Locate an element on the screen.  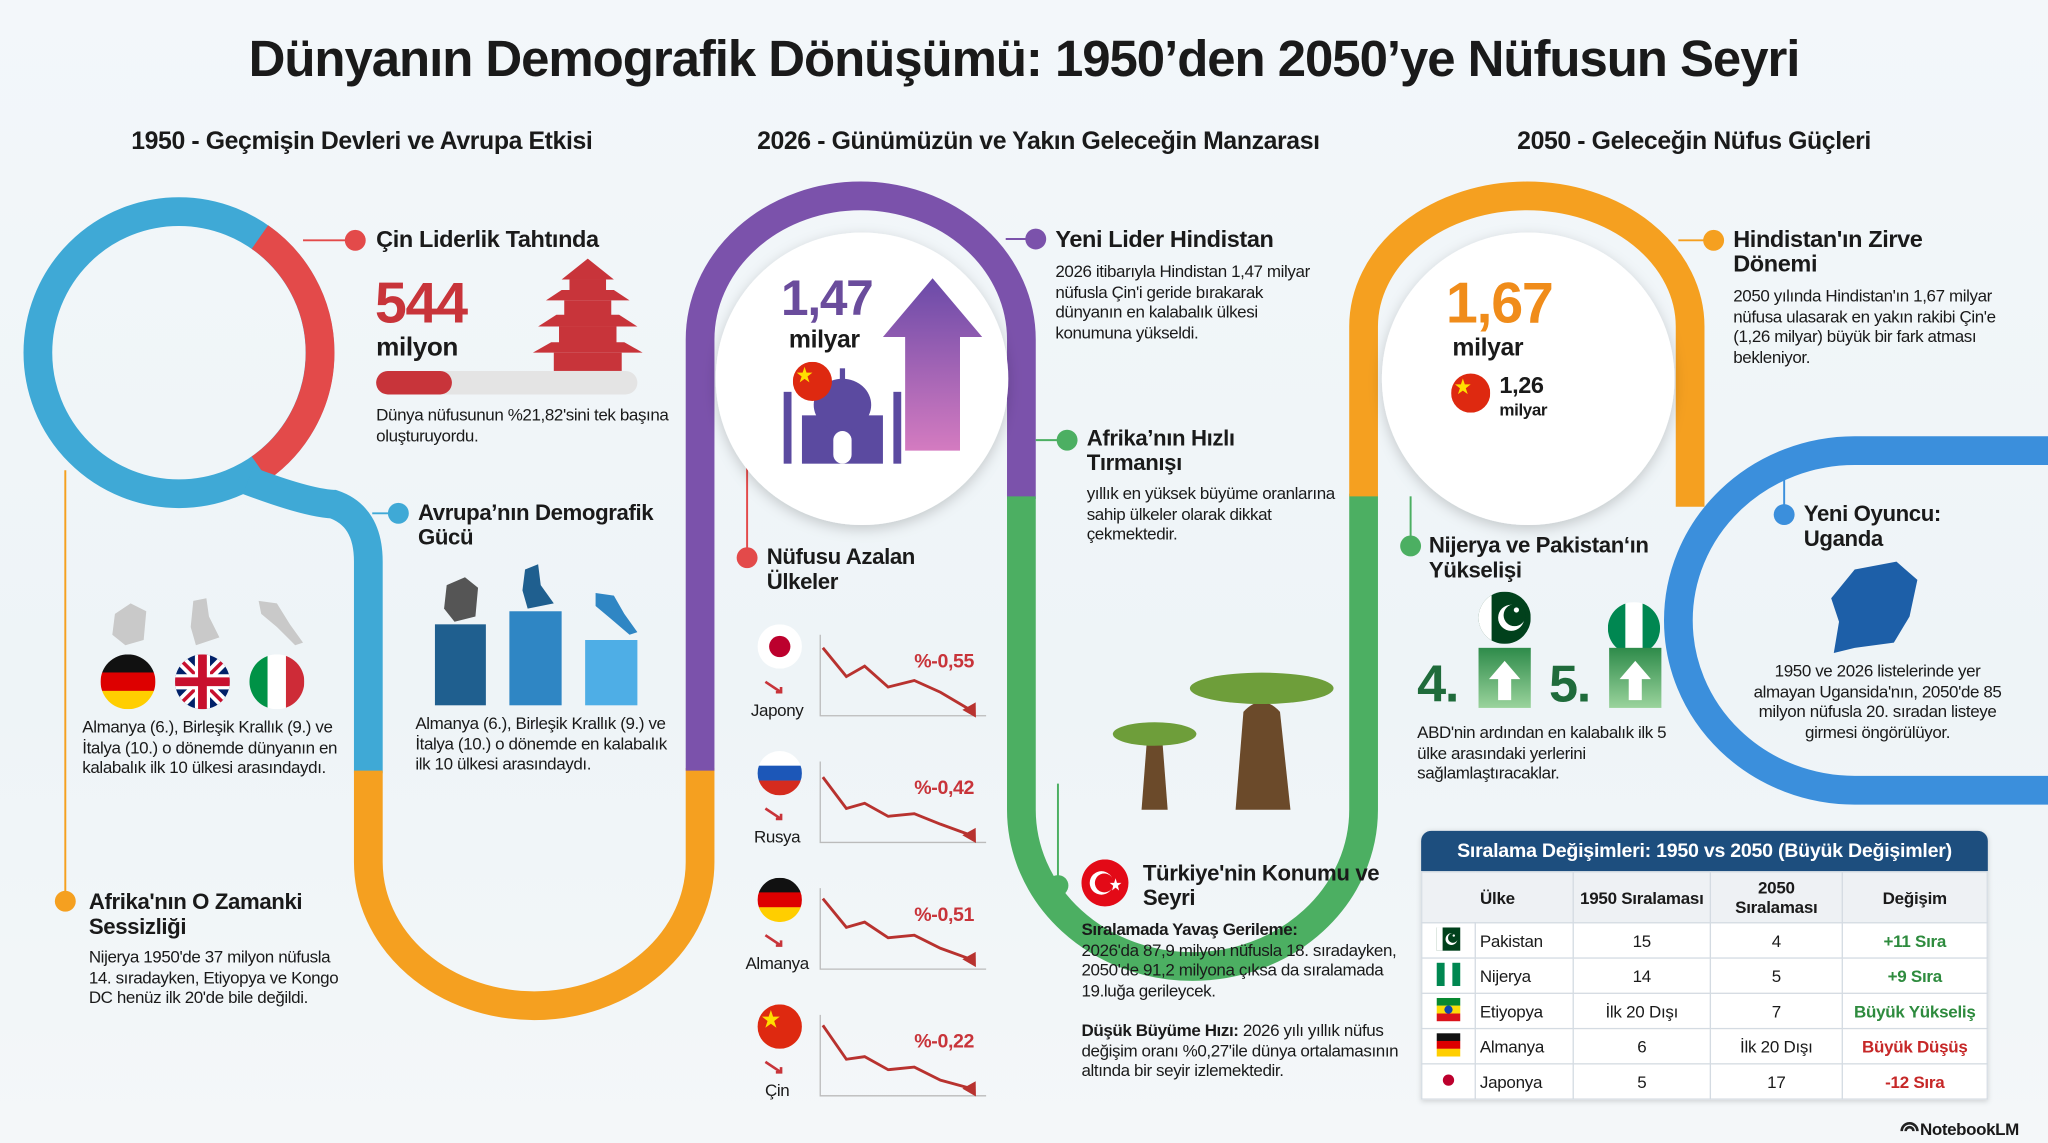
cell-change: +9 Sıra is located at coordinates (1914, 975).